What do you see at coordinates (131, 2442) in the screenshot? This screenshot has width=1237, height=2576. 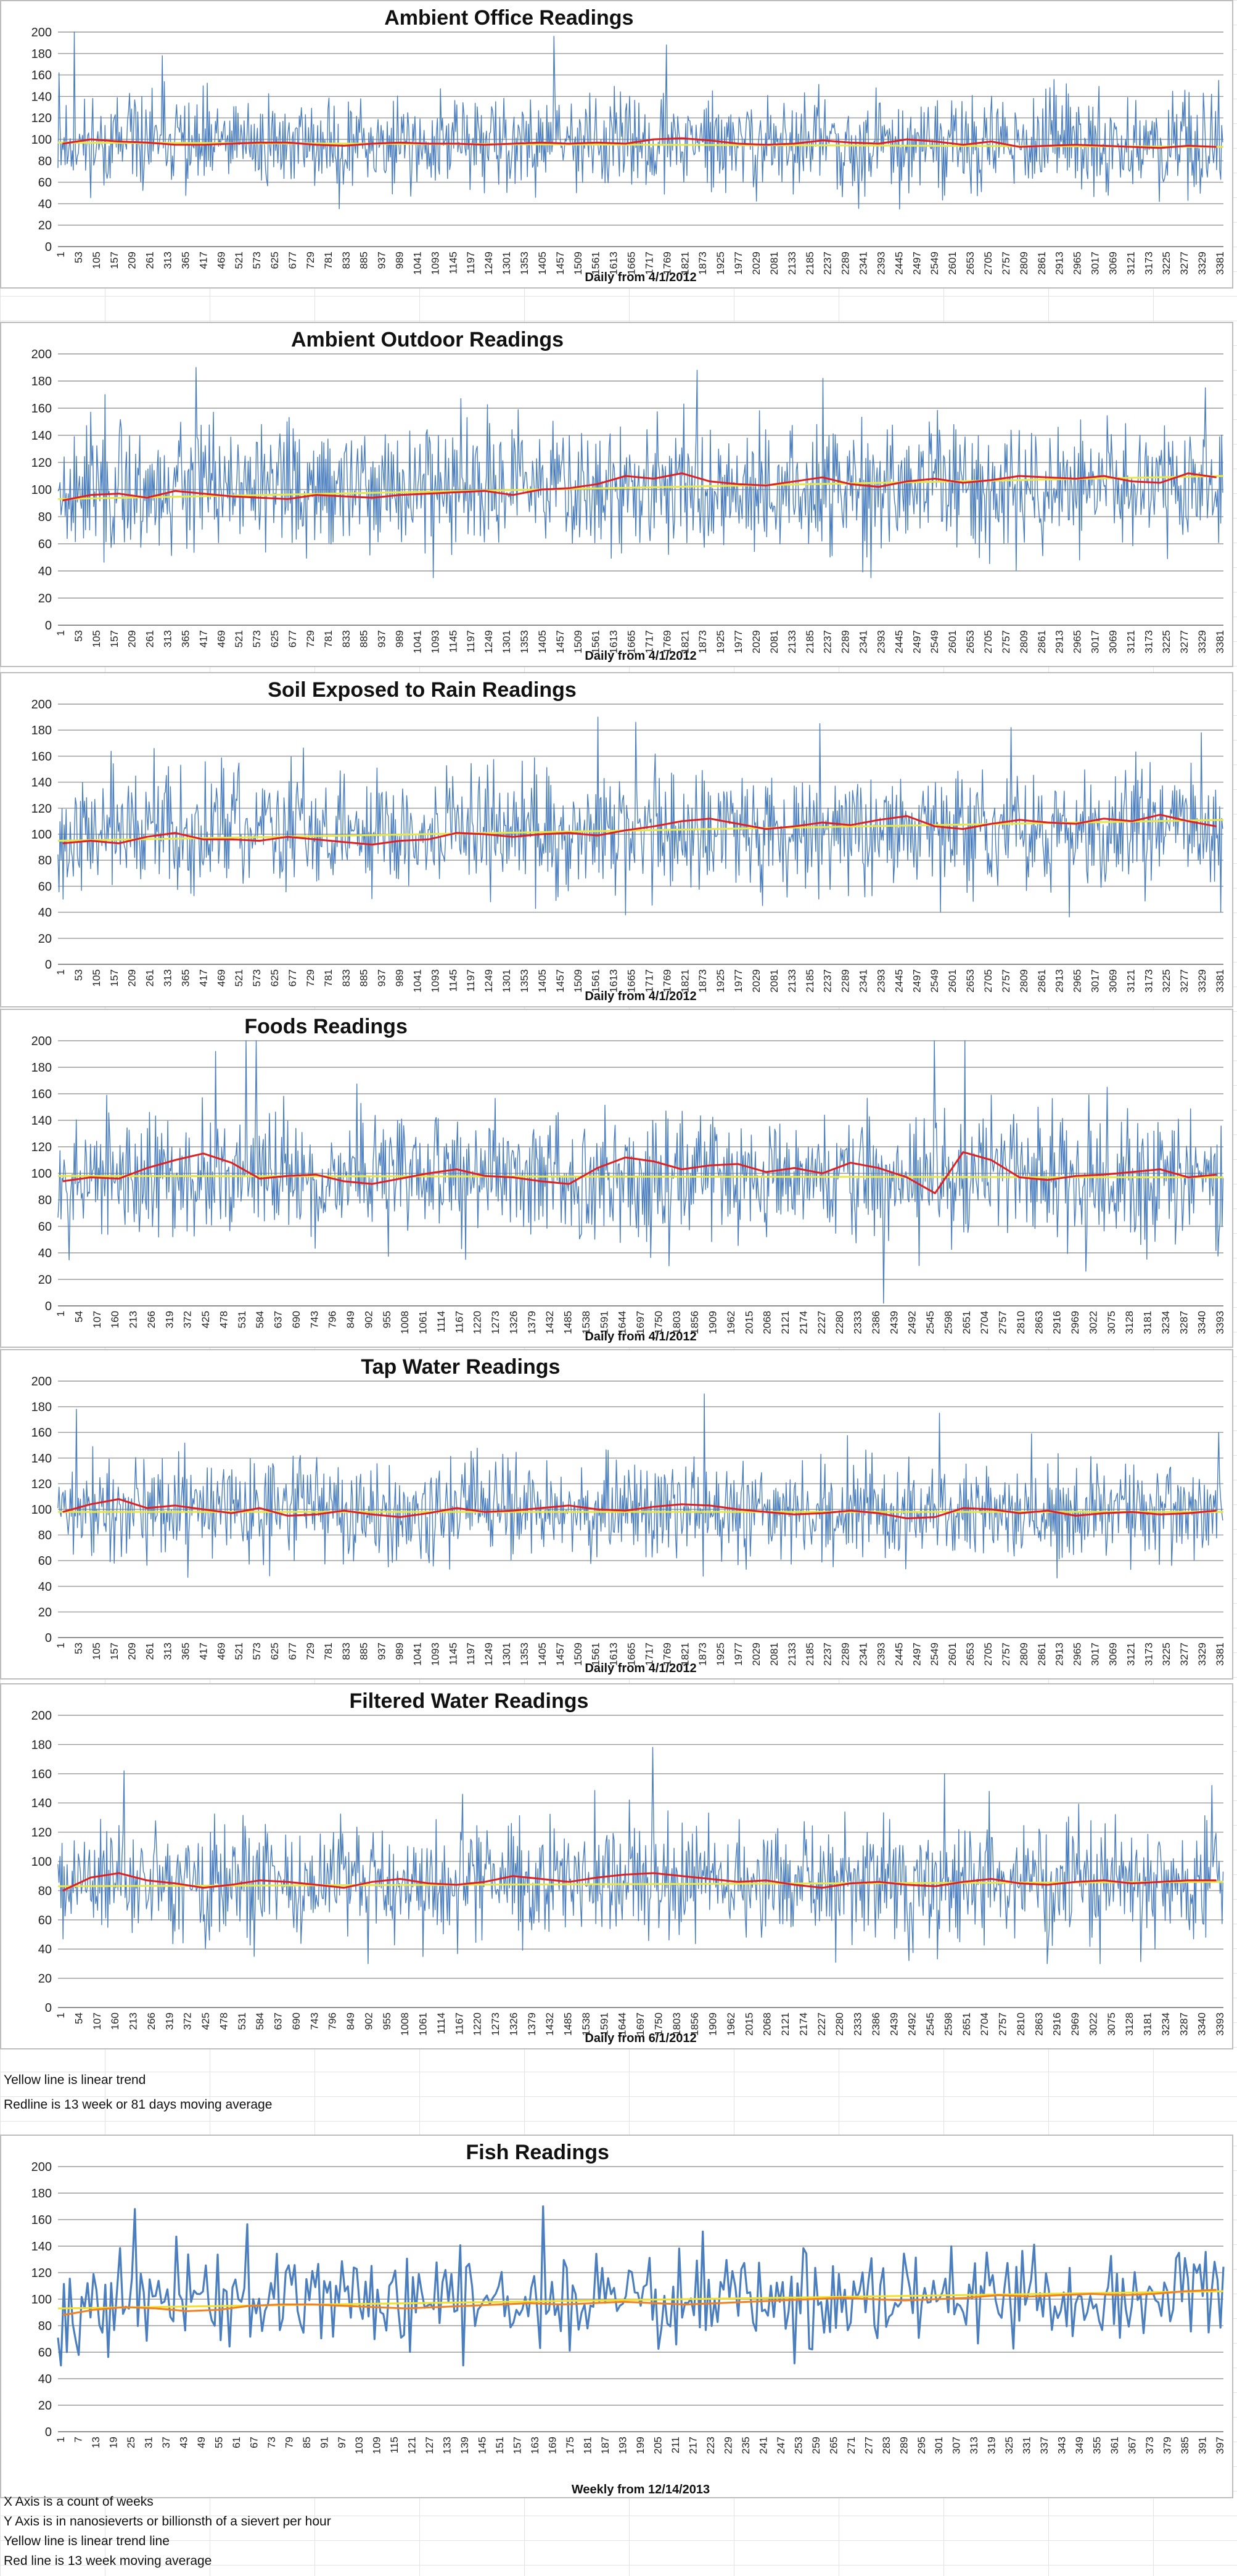 I see `x-tick-label: 25` at bounding box center [131, 2442].